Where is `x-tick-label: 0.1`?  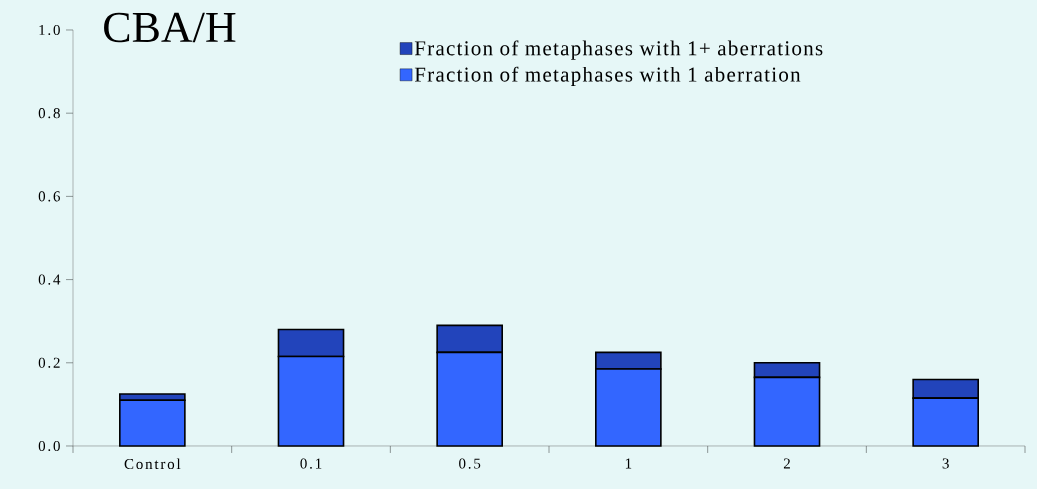 x-tick-label: 0.1 is located at coordinates (311, 463).